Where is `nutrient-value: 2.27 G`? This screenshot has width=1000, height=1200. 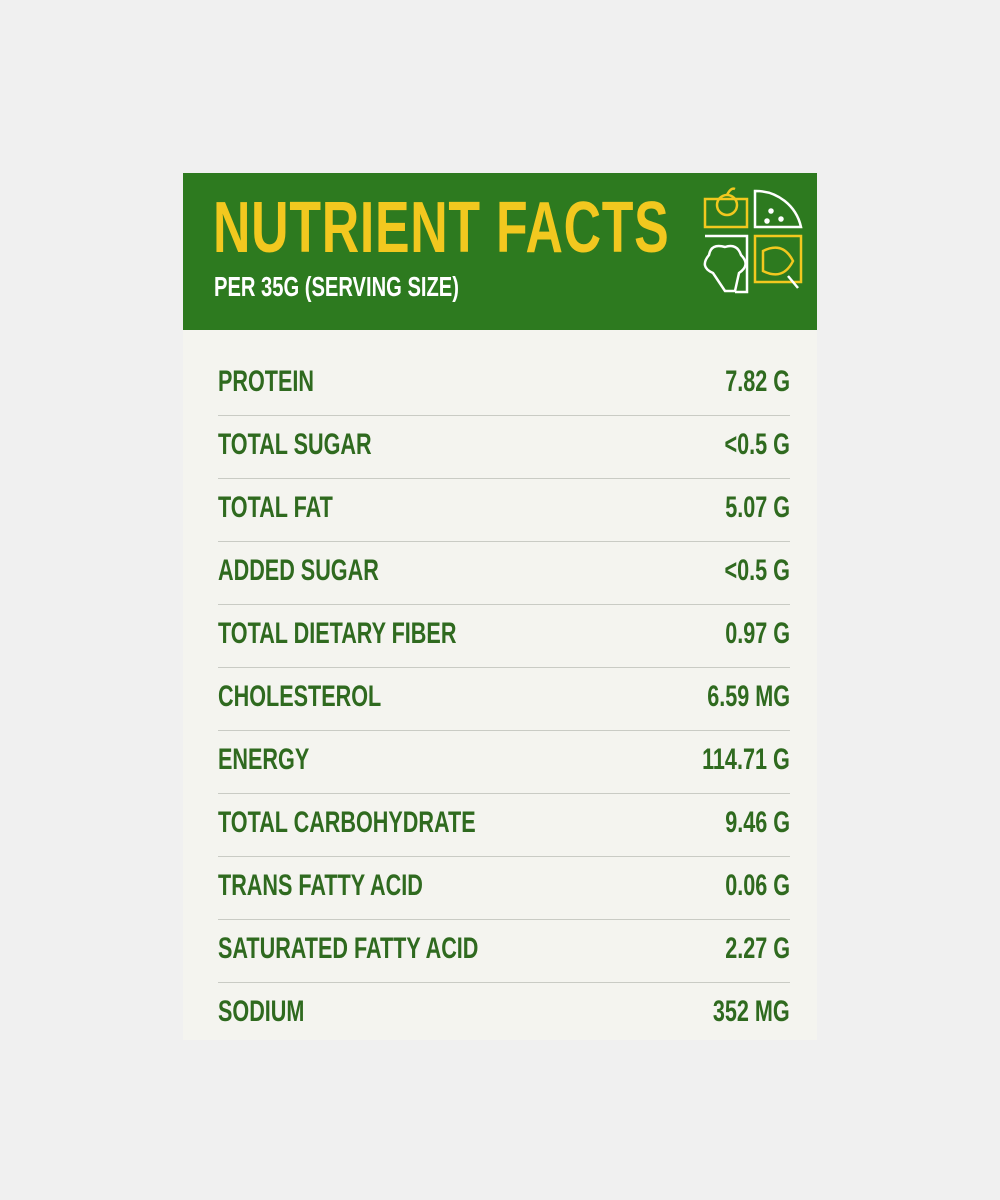 nutrient-value: 2.27 G is located at coordinates (757, 948).